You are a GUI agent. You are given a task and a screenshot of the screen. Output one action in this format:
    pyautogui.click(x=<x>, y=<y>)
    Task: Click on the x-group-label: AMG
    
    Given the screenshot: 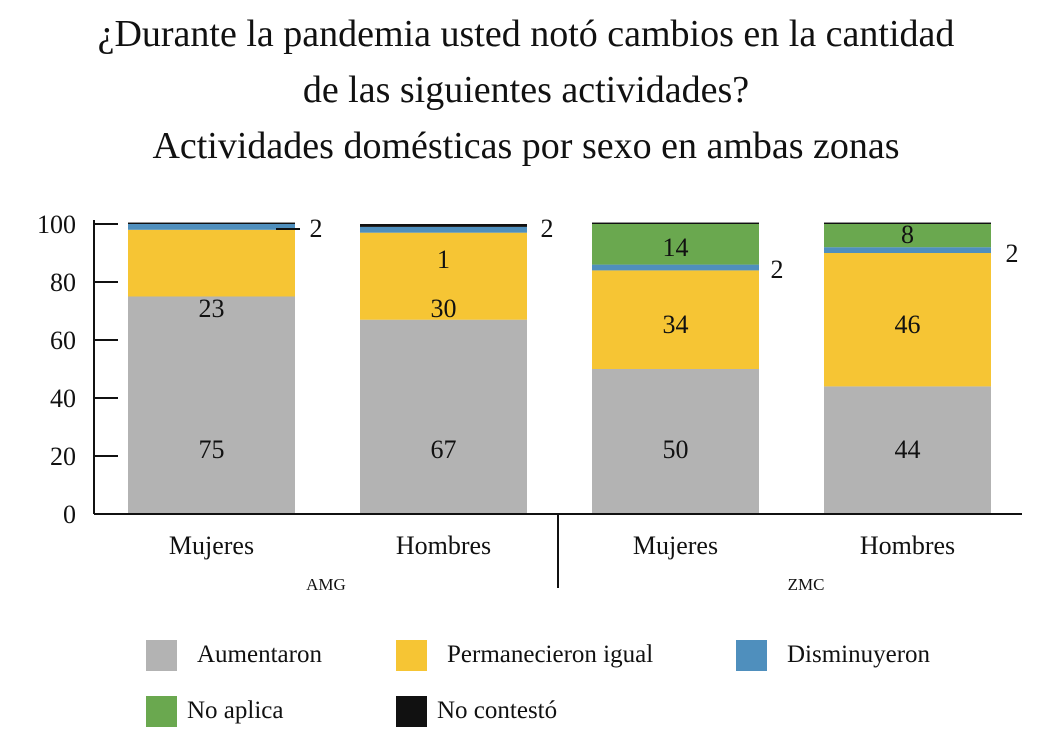 What is the action you would take?
    pyautogui.click(x=326, y=584)
    